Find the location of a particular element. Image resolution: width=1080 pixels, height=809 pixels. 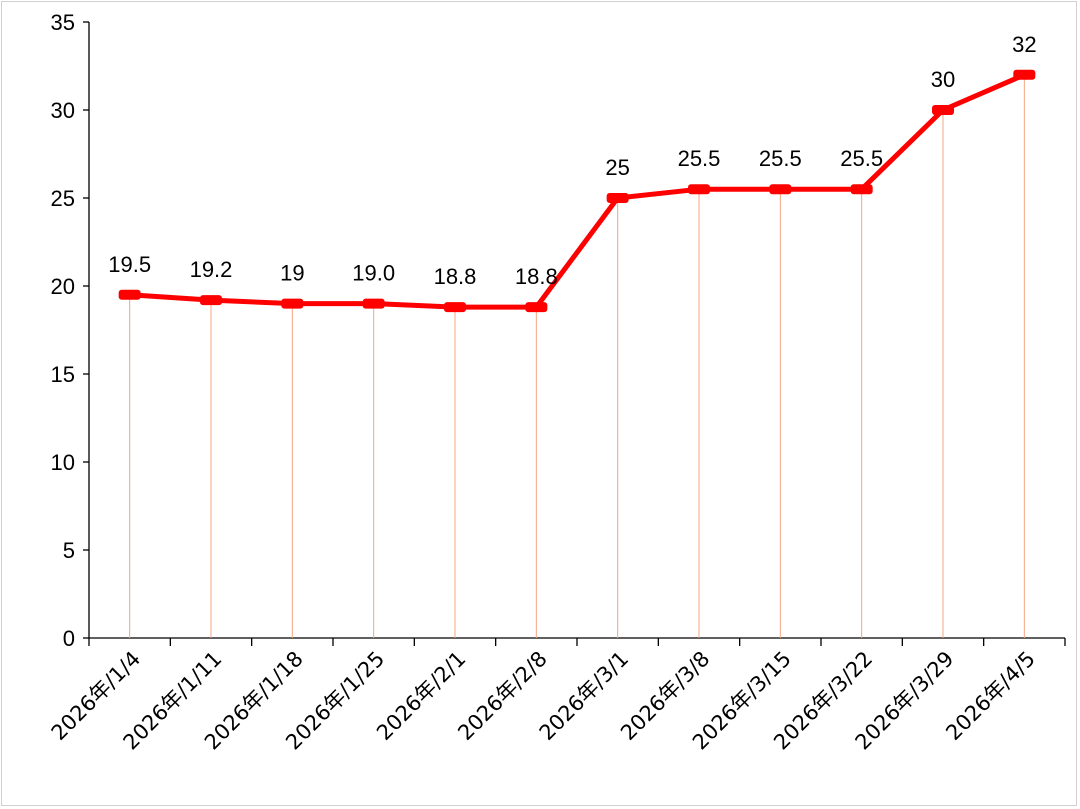

data-label: 32 is located at coordinates (1024, 44).